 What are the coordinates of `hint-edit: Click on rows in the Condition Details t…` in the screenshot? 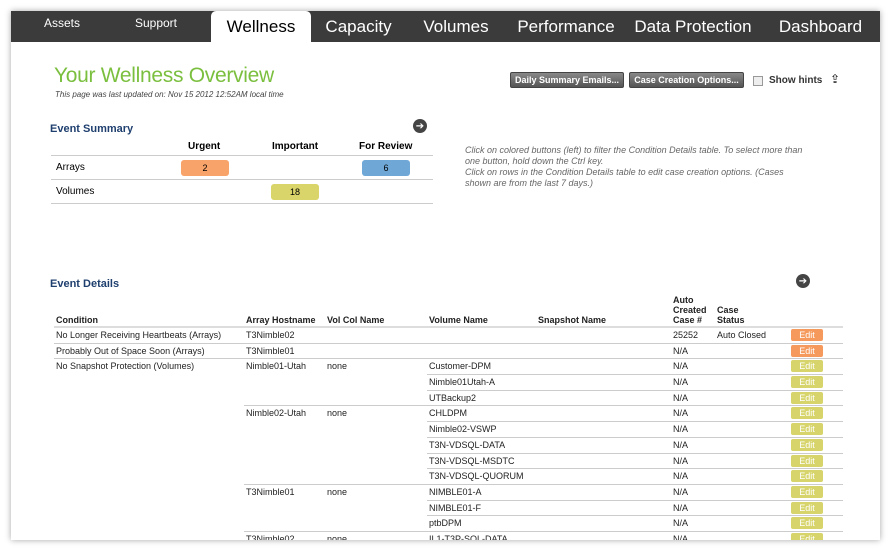 It's located at (624, 177).